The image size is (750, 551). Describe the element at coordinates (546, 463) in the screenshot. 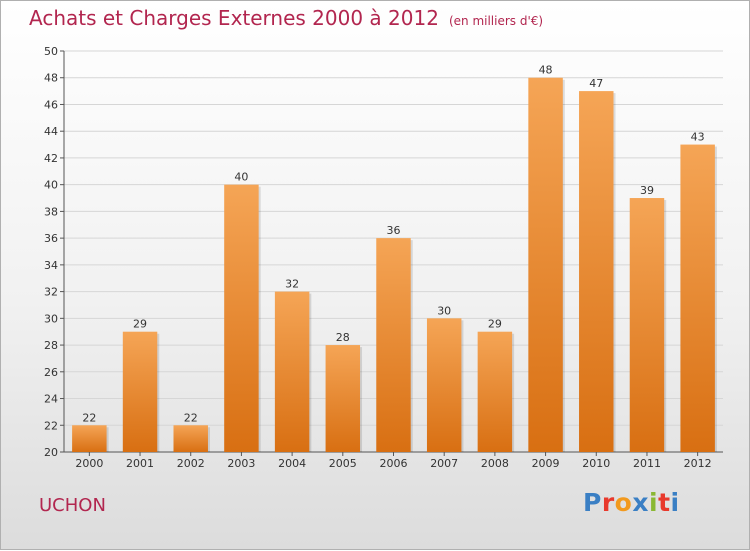

I see `x-tick-label: 2009` at that location.